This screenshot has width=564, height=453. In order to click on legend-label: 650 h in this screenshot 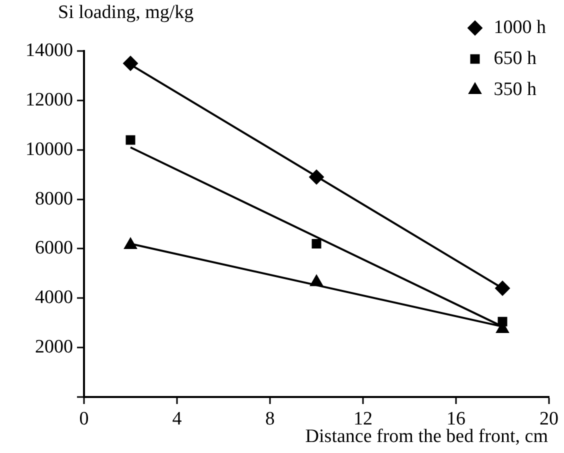, I will do `click(515, 59)`.